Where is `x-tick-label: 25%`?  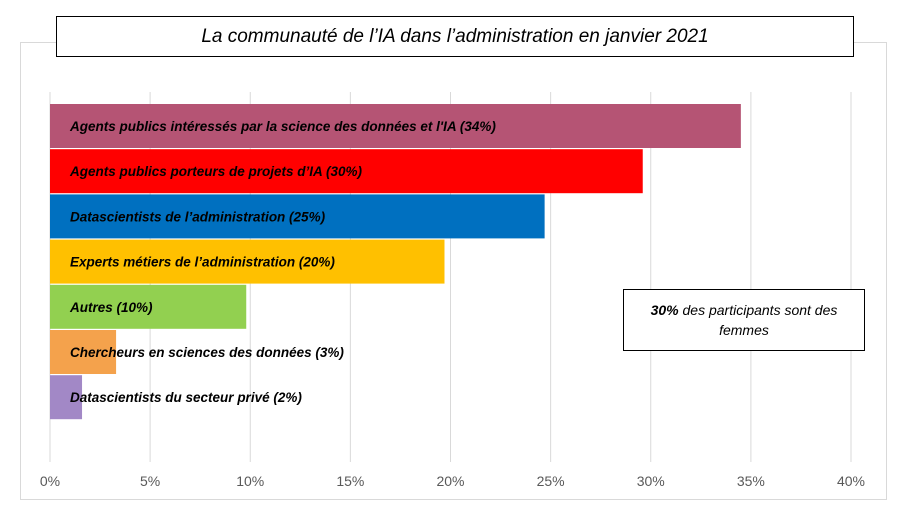
x-tick-label: 25% is located at coordinates (551, 481).